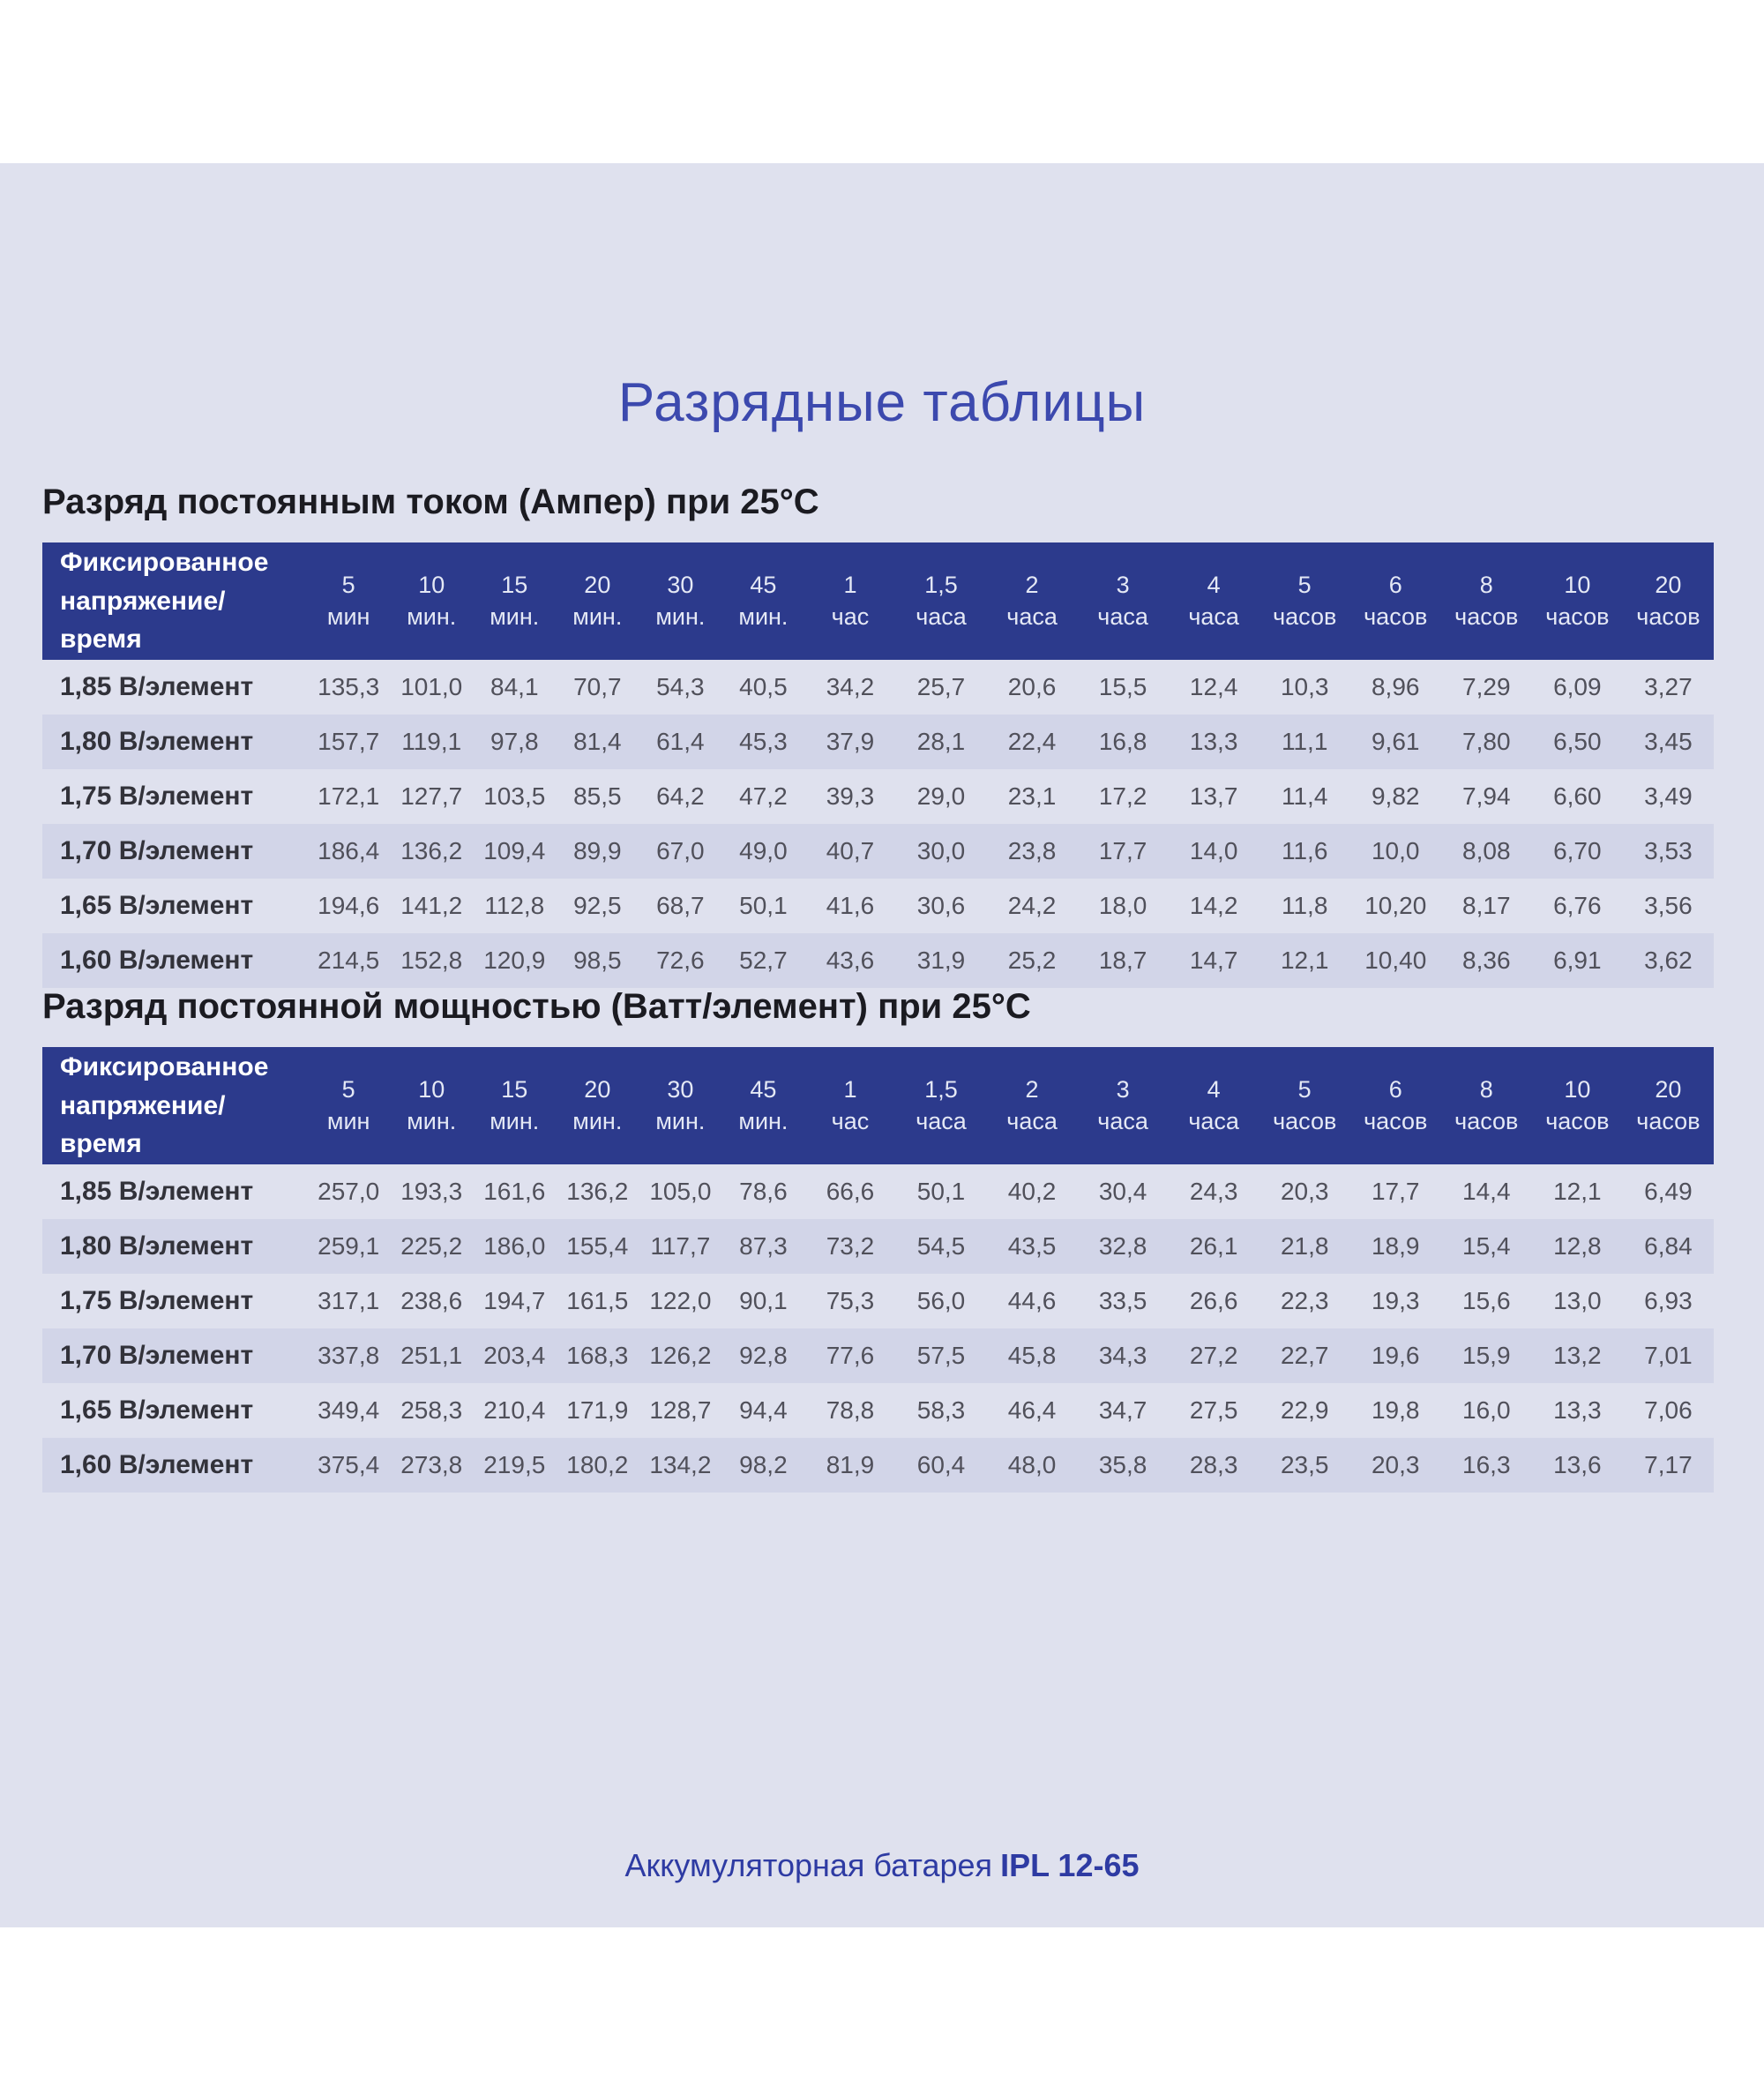  What do you see at coordinates (1577, 905) in the screenshot?
I see `value-cell: 6,76` at bounding box center [1577, 905].